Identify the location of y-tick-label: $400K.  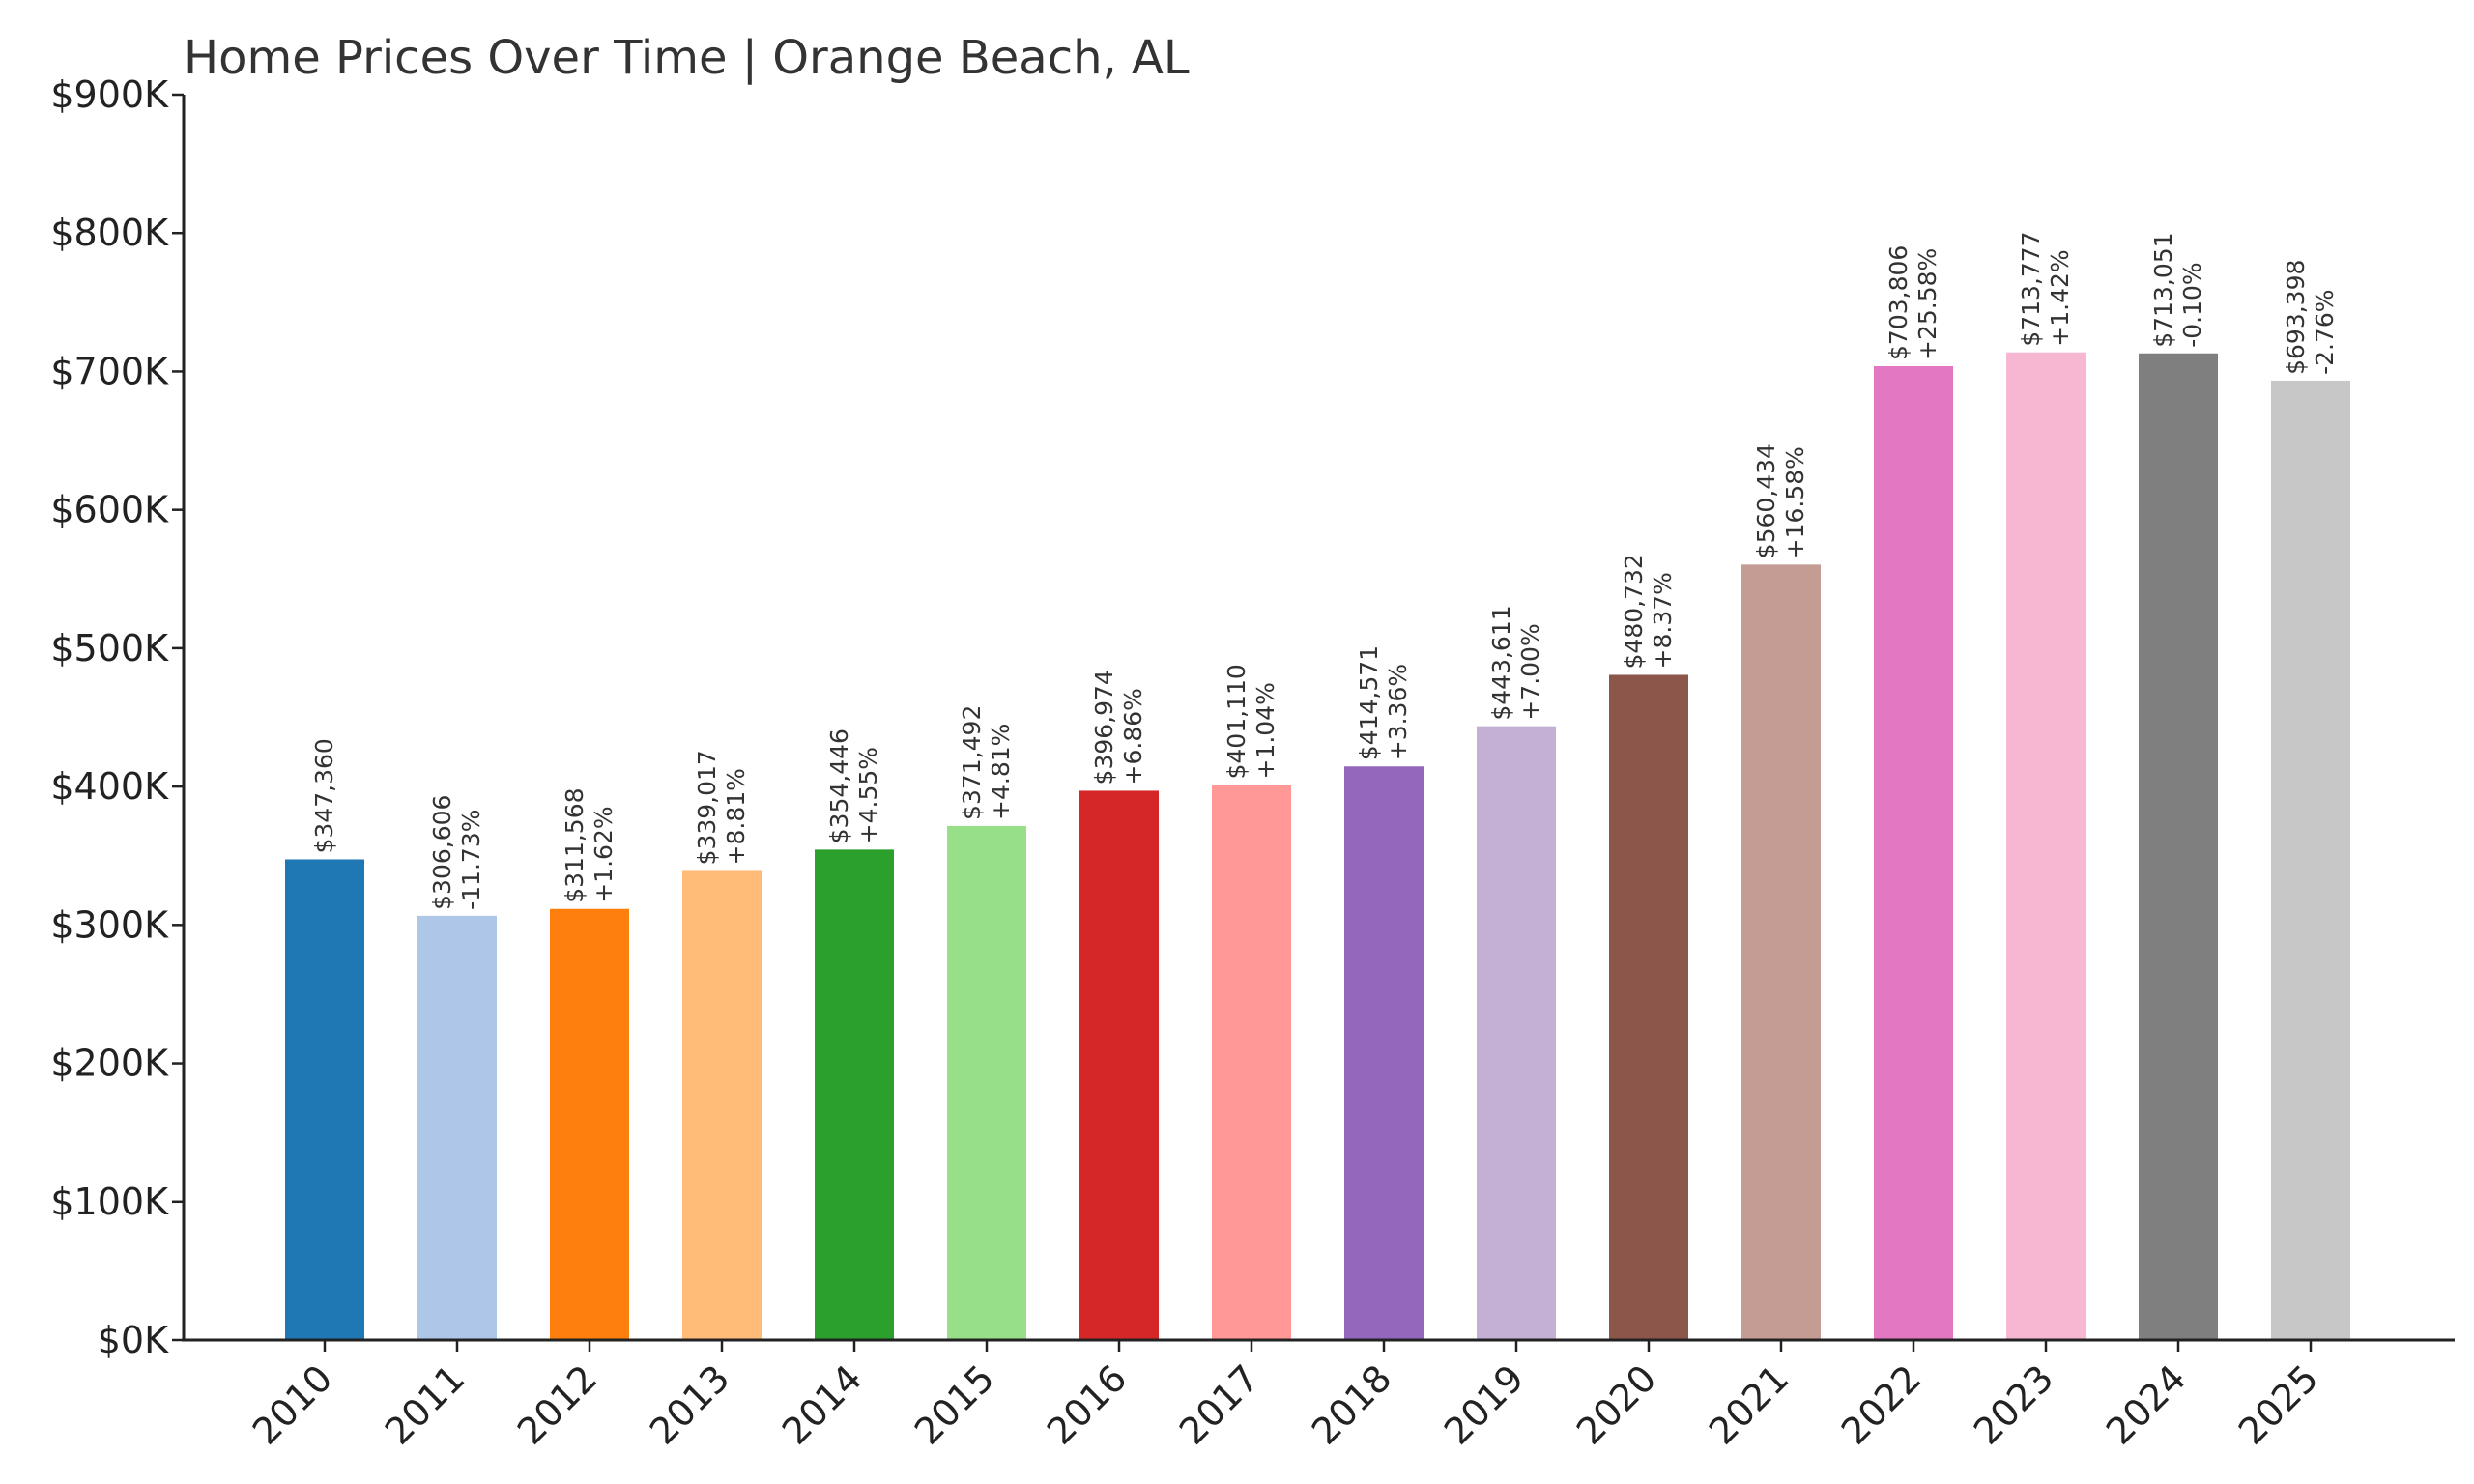
(110, 787).